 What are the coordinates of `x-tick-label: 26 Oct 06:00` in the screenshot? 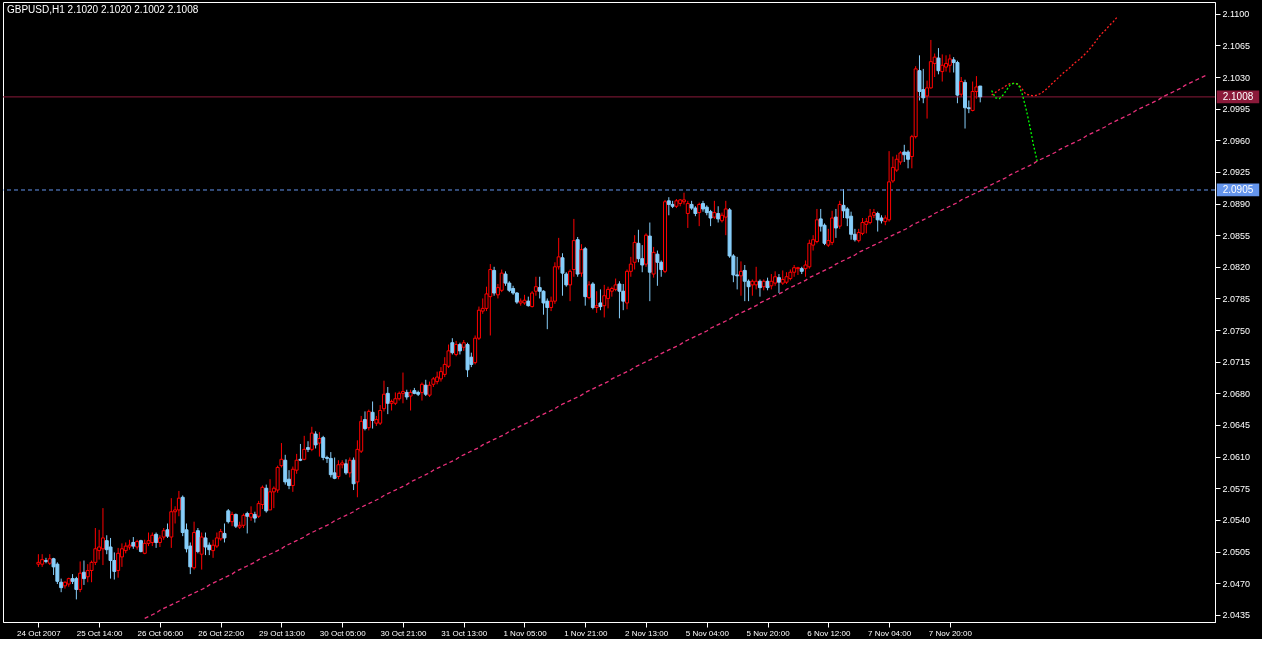 It's located at (160, 633).